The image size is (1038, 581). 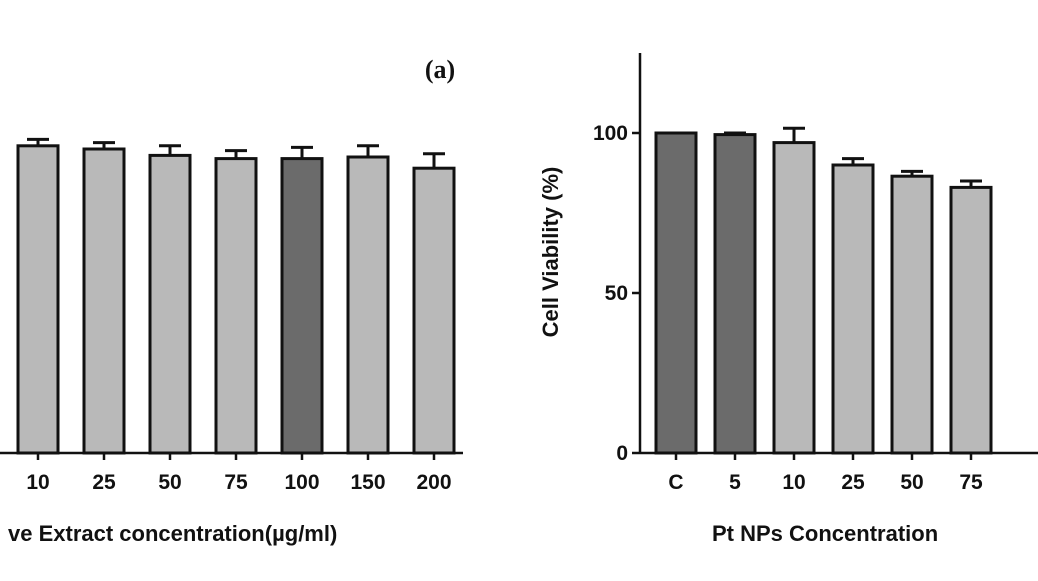 I want to click on x-tick-label: C, so click(x=675, y=482).